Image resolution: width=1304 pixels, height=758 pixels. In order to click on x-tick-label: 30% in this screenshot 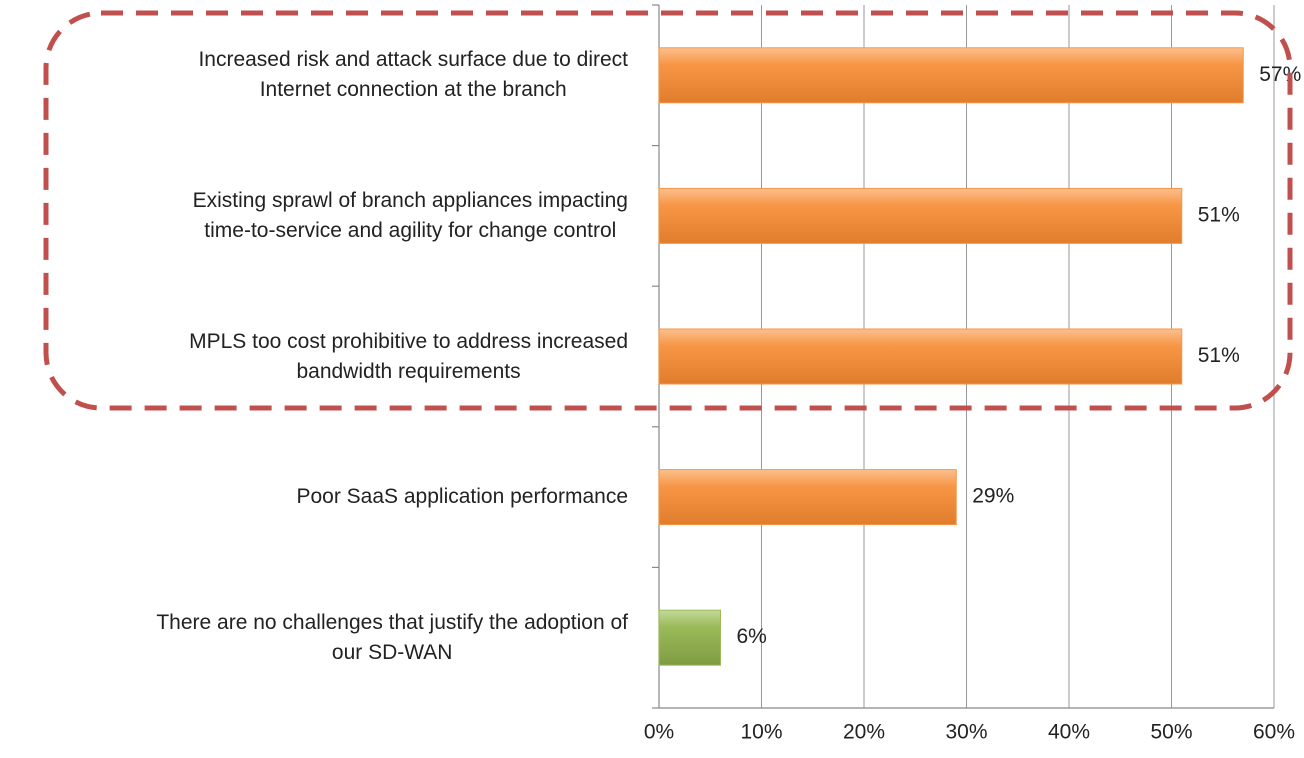, I will do `click(966, 732)`.